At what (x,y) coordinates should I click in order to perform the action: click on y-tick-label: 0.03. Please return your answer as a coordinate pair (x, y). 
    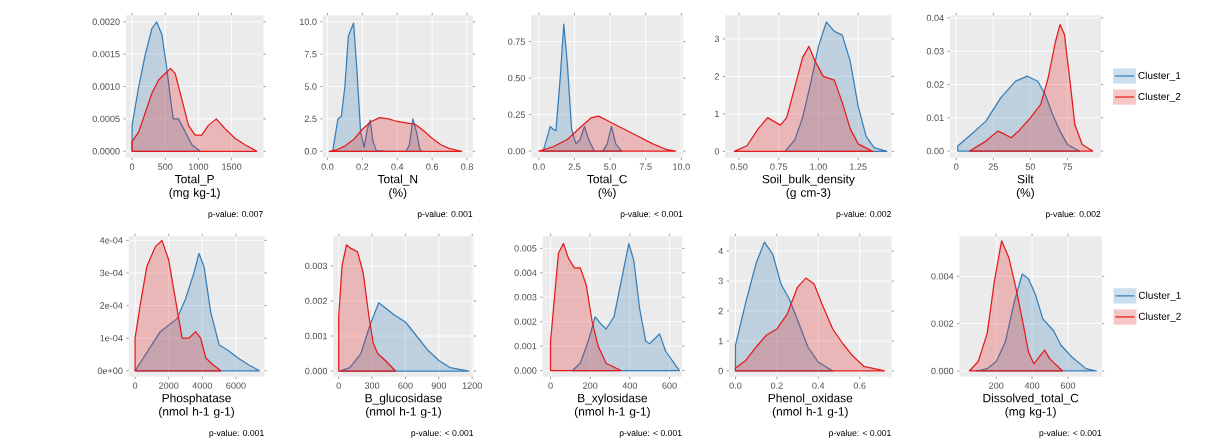
    Looking at the image, I should click on (935, 51).